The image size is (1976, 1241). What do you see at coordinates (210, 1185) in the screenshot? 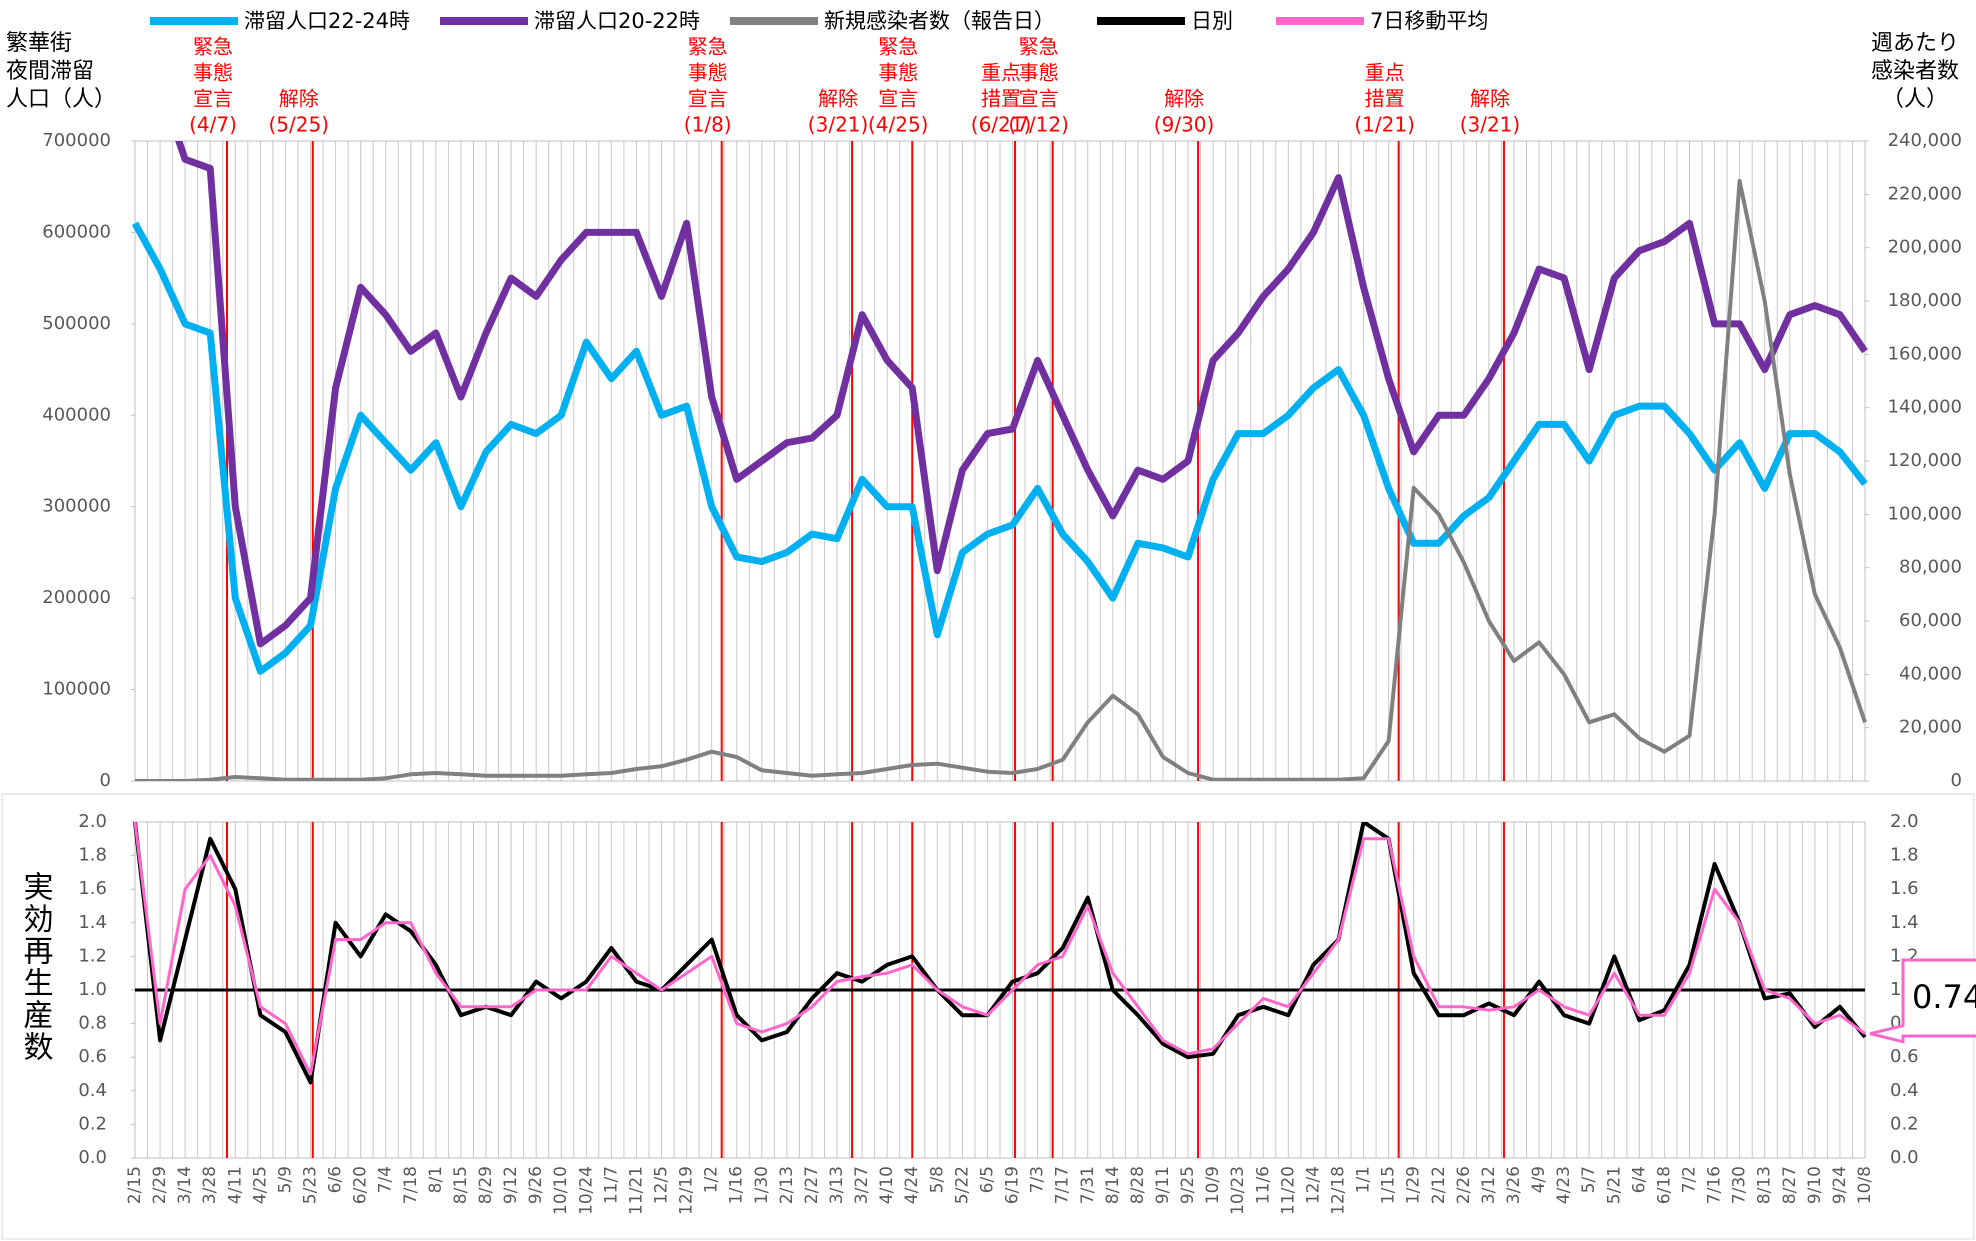
I see `x-tick-label: 3/28` at bounding box center [210, 1185].